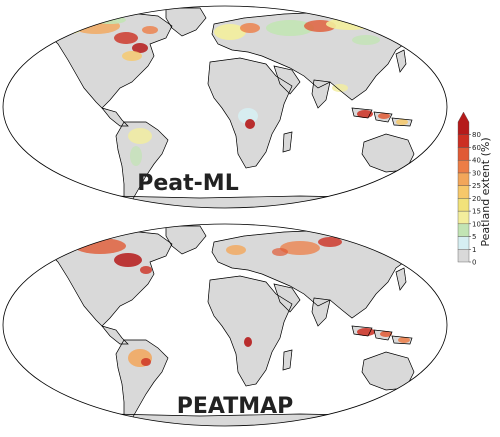 This screenshot has width=500, height=437. Describe the element at coordinates (474, 263) in the screenshot. I see `colorbar-tick-label: 0` at that location.